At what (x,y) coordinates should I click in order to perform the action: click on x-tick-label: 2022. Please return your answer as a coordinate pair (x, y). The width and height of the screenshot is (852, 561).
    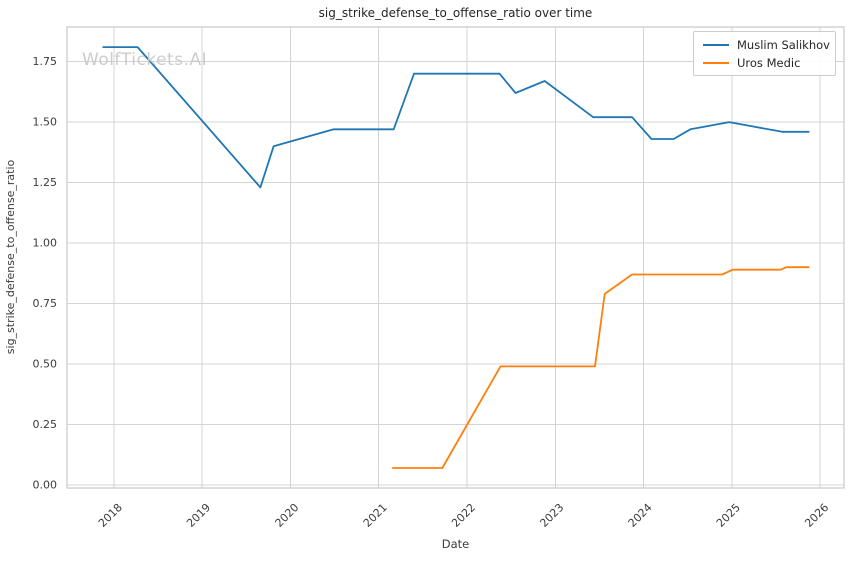
    Looking at the image, I should click on (463, 515).